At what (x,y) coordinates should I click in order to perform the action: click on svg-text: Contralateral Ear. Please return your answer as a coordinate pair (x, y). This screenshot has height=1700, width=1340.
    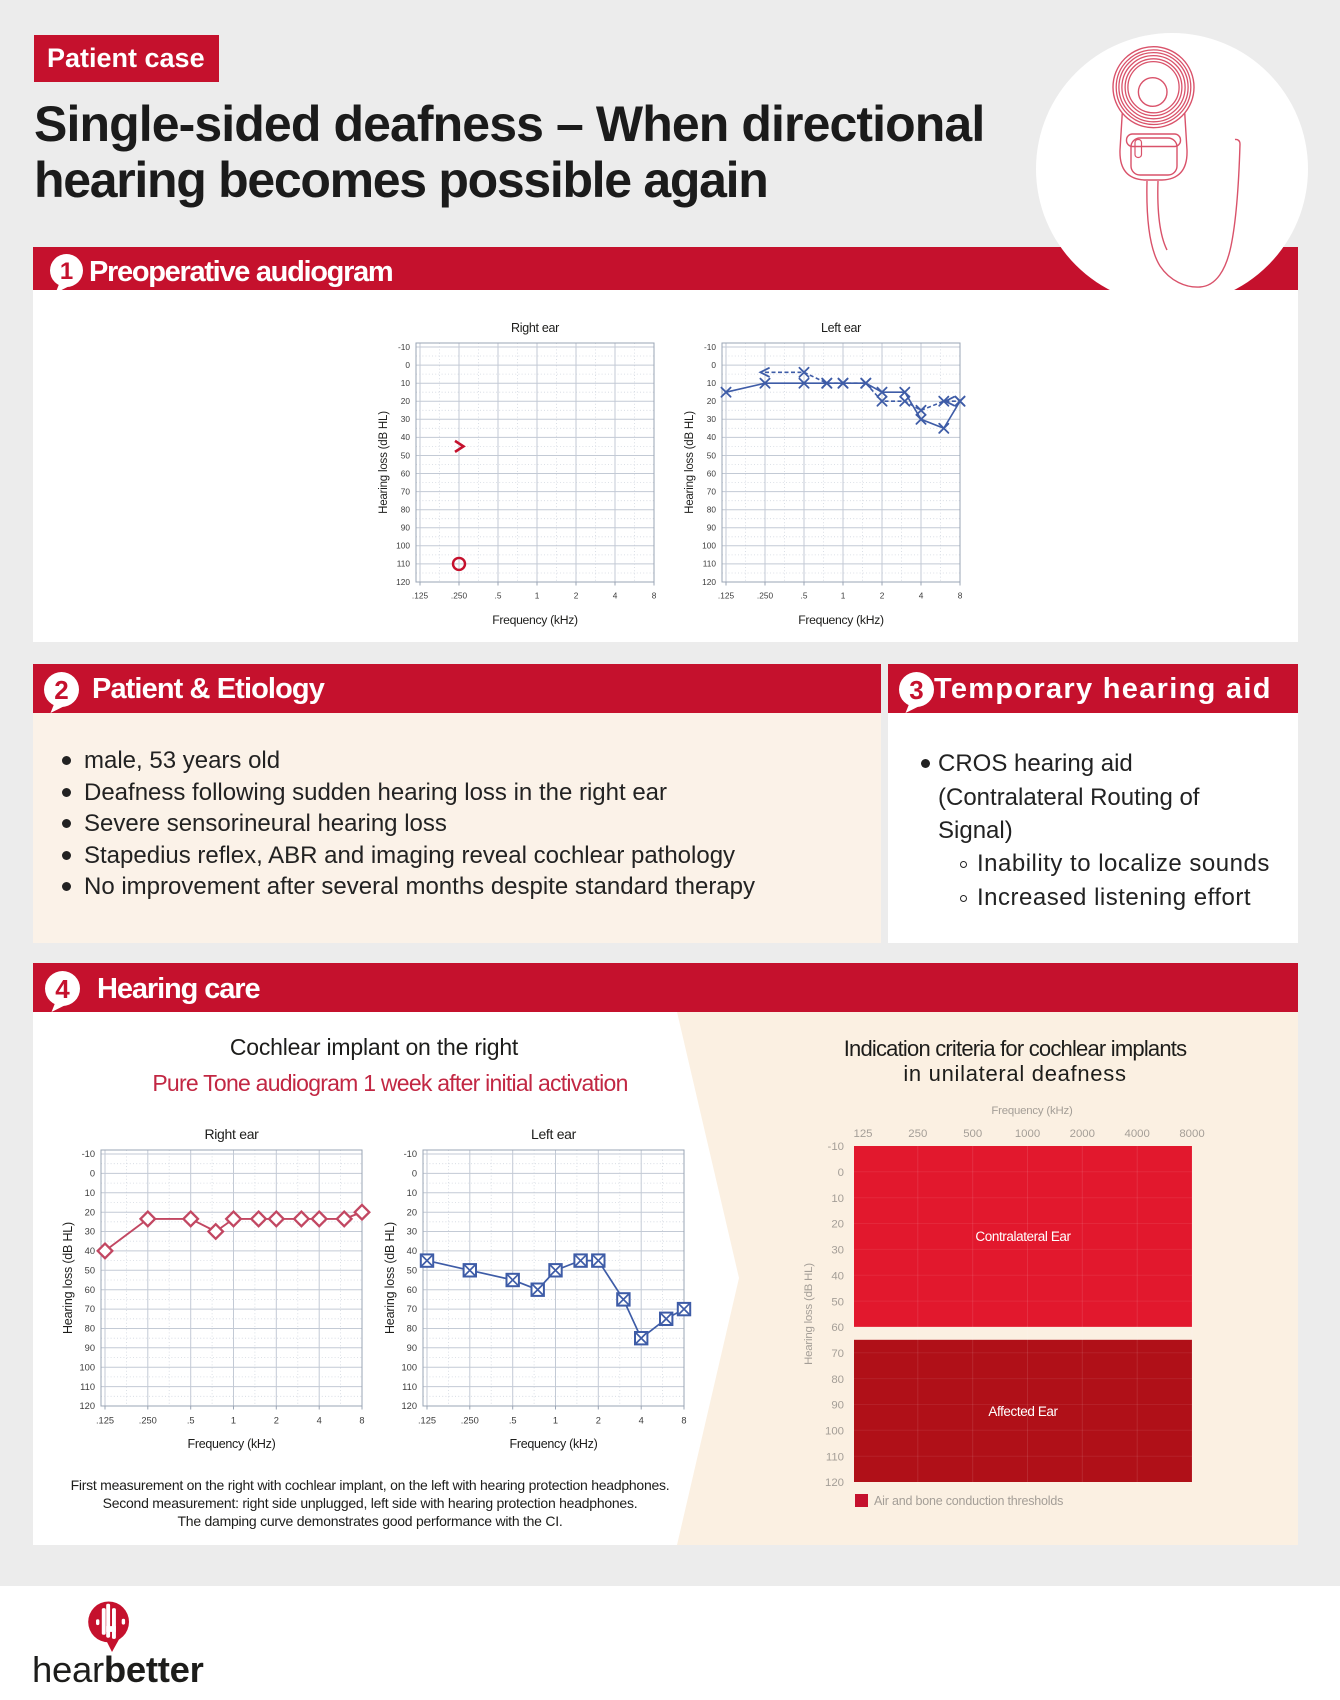
    Looking at the image, I should click on (1023, 1236).